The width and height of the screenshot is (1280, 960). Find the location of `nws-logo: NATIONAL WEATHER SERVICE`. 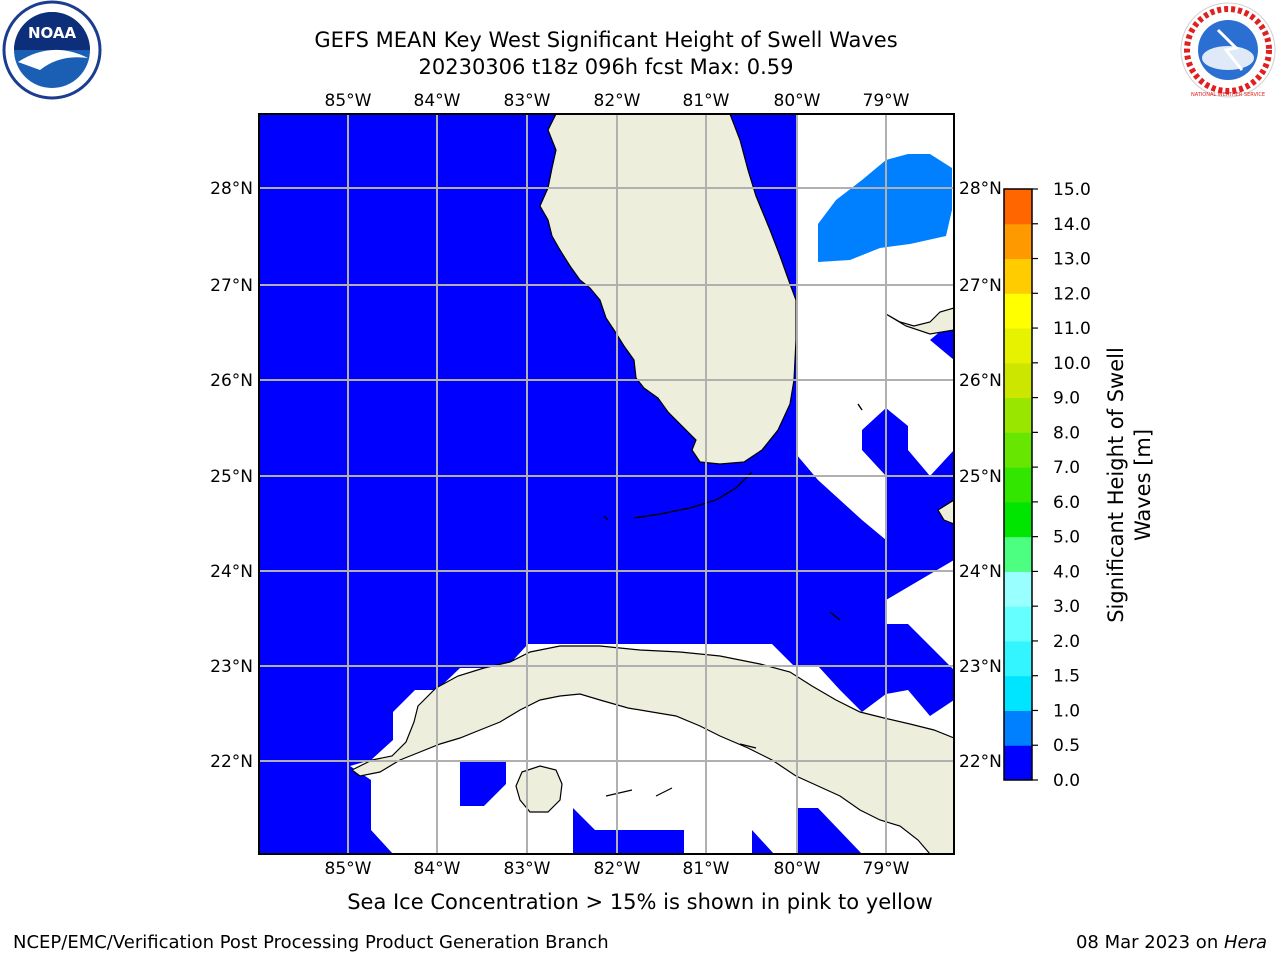

nws-logo: NATIONAL WEATHER SERVICE is located at coordinates (1228, 50).